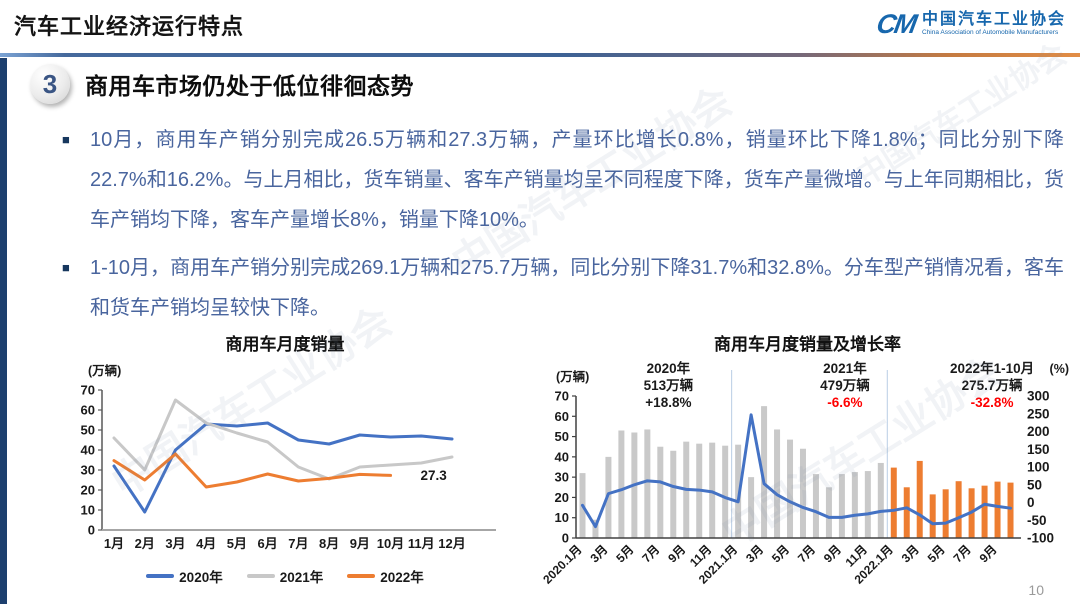 The width and height of the screenshot is (1080, 604). I want to click on annotation-line3: -32.8%, so click(992, 402).